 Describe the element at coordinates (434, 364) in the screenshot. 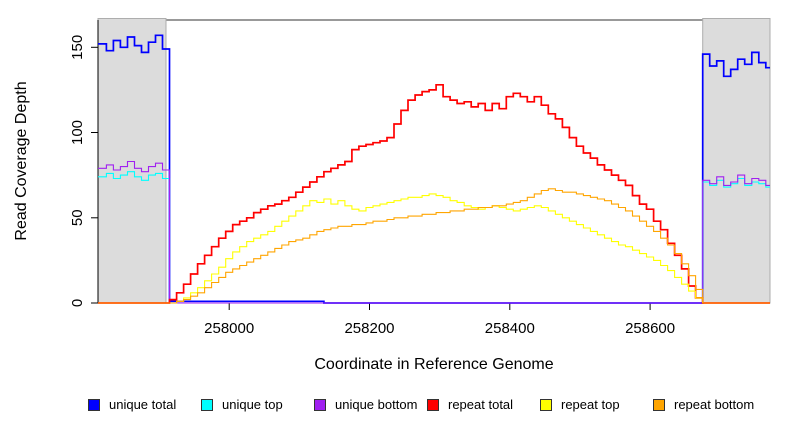

I see `x-axis-title: Coordinate in Reference Genome` at that location.